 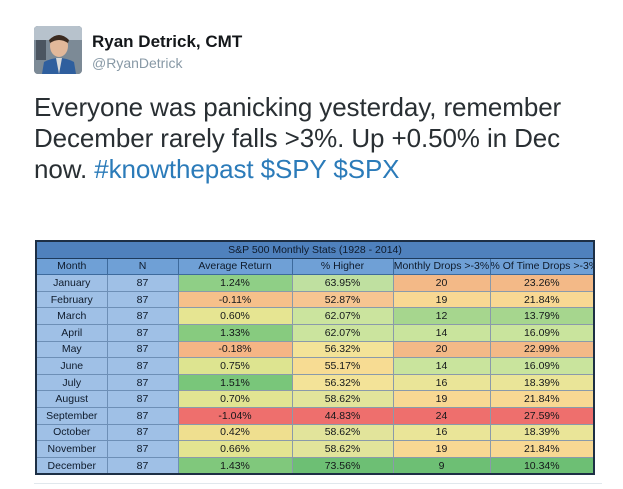 What do you see at coordinates (293, 169) in the screenshot?
I see `cashtag-link-spy: $SPY` at bounding box center [293, 169].